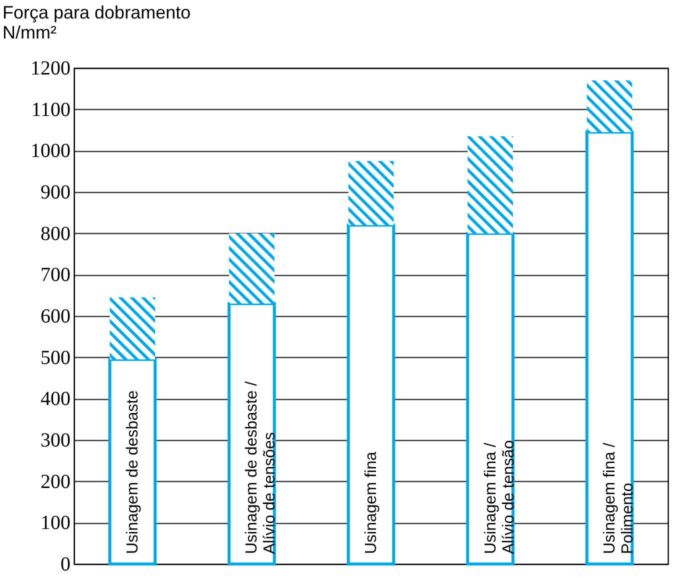  I want to click on y-tick-label: 200, so click(55, 481).